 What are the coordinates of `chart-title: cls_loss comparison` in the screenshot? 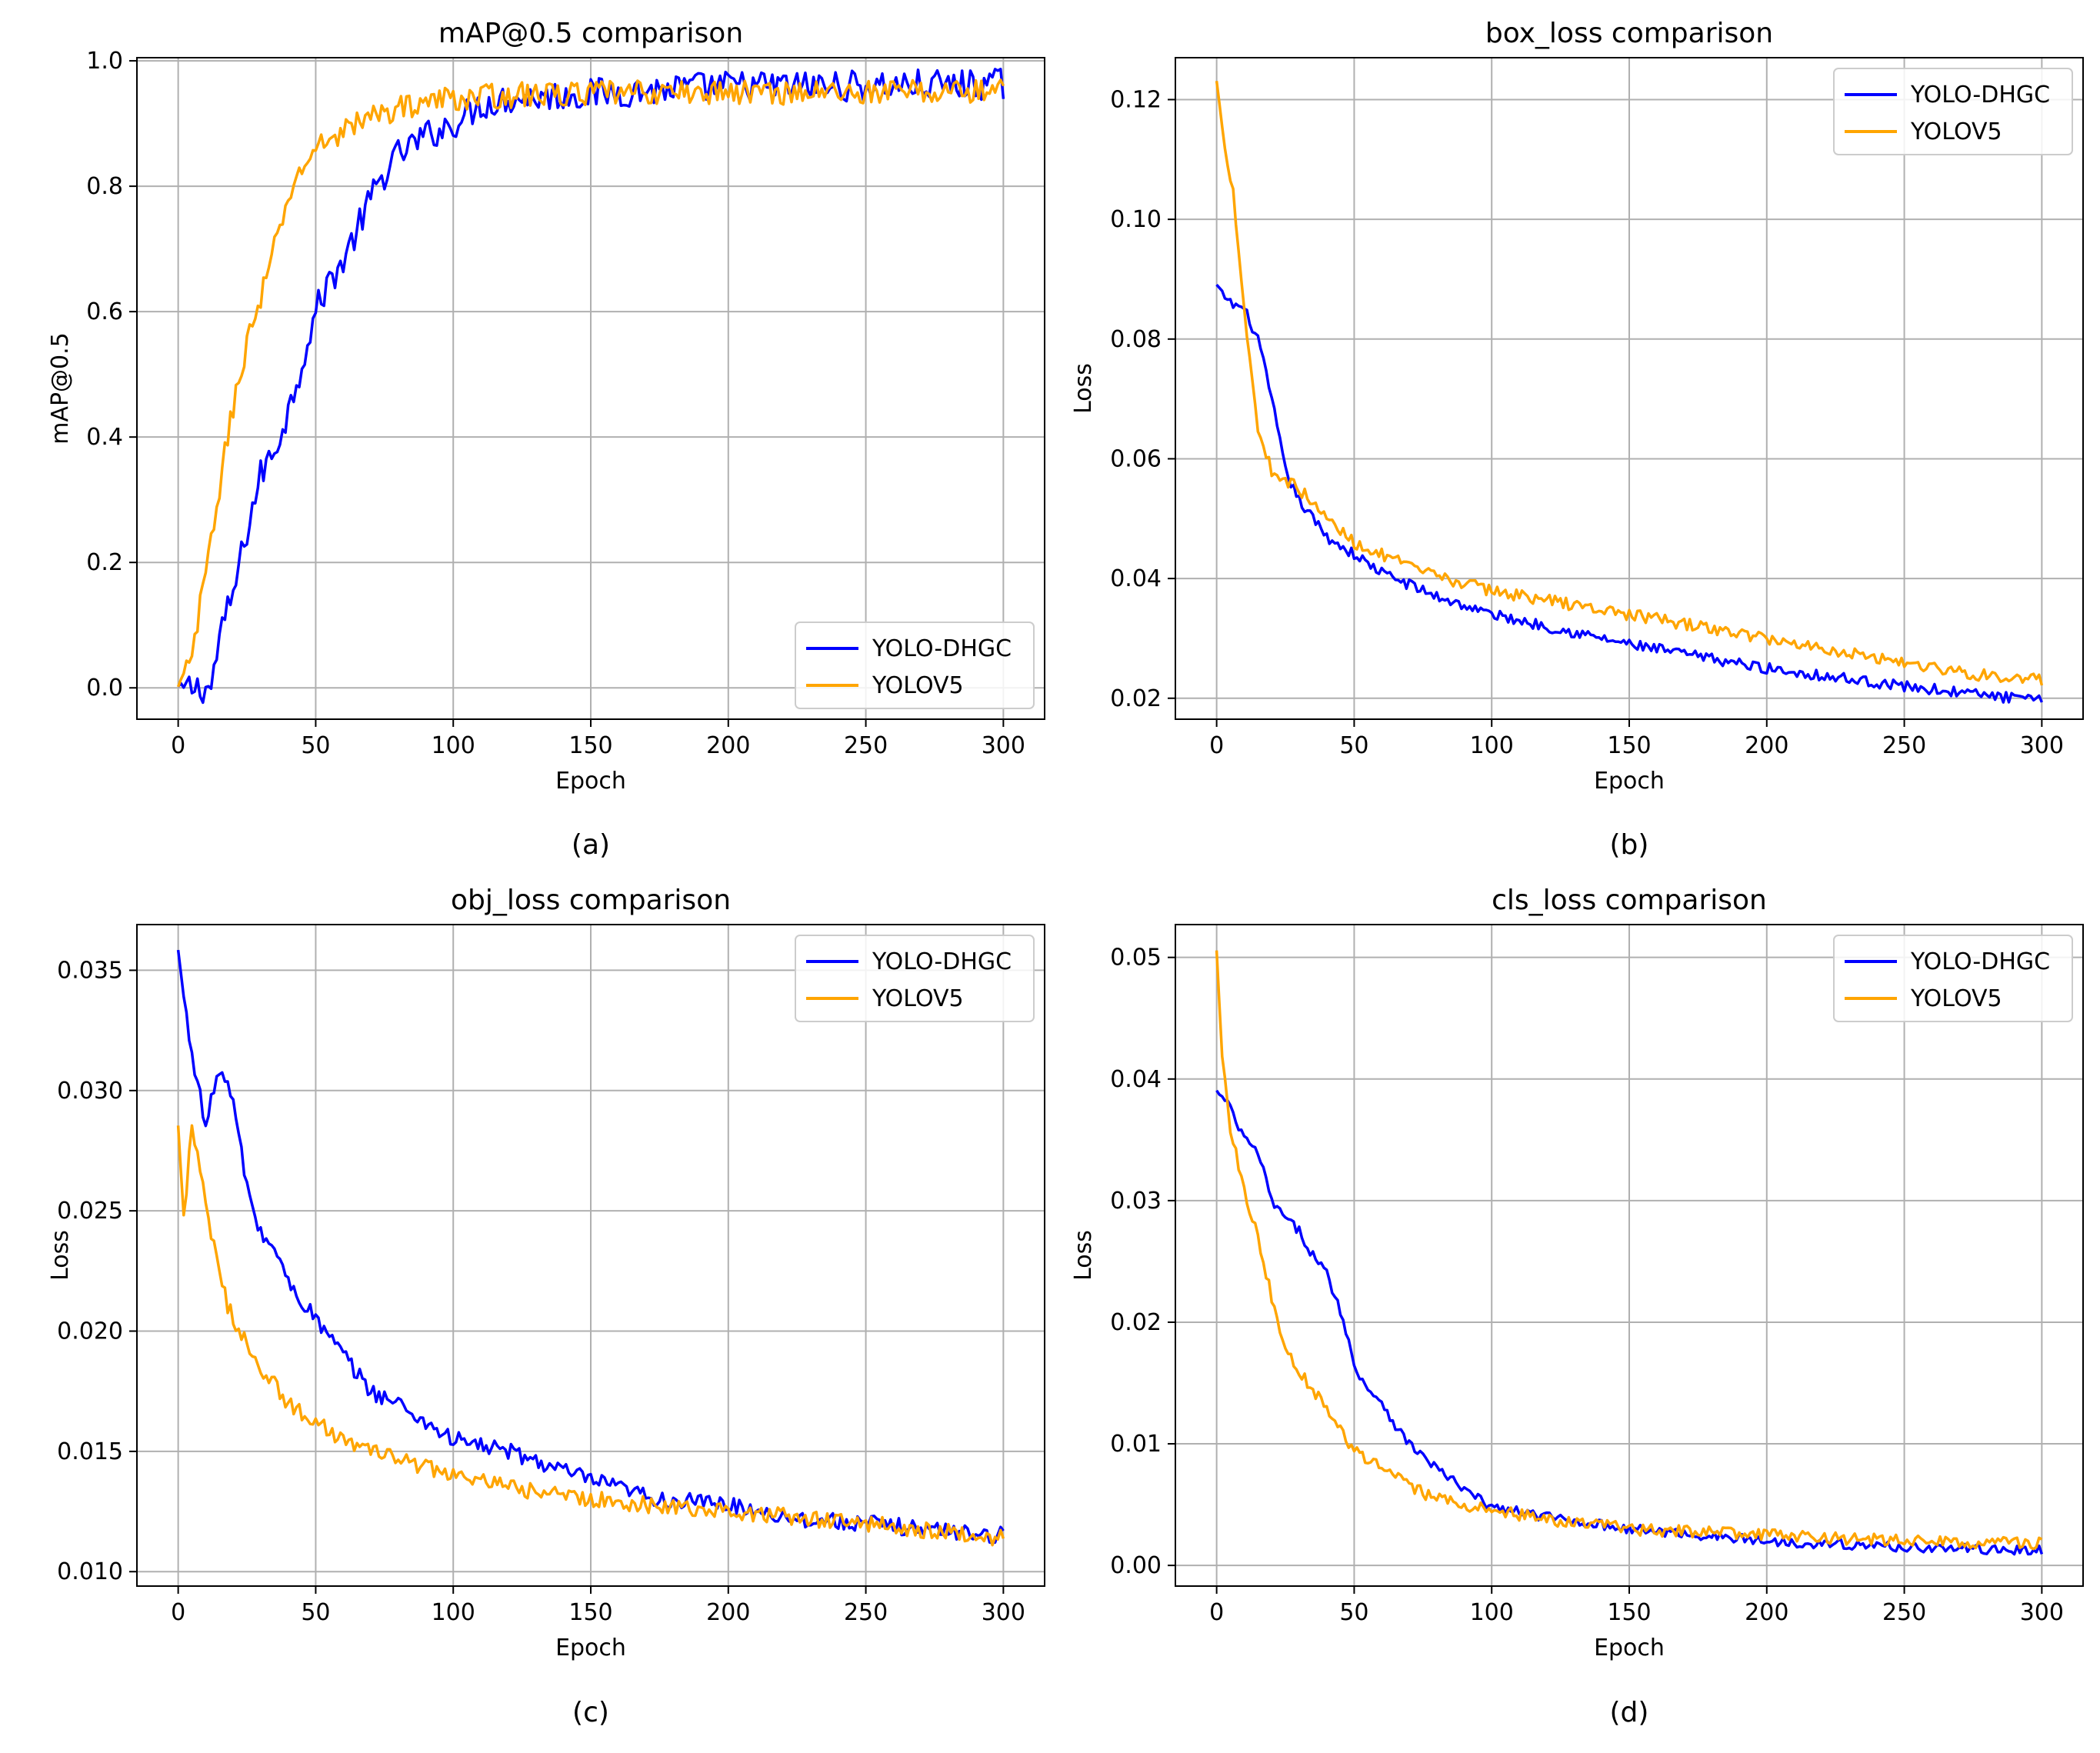 It's located at (1629, 901).